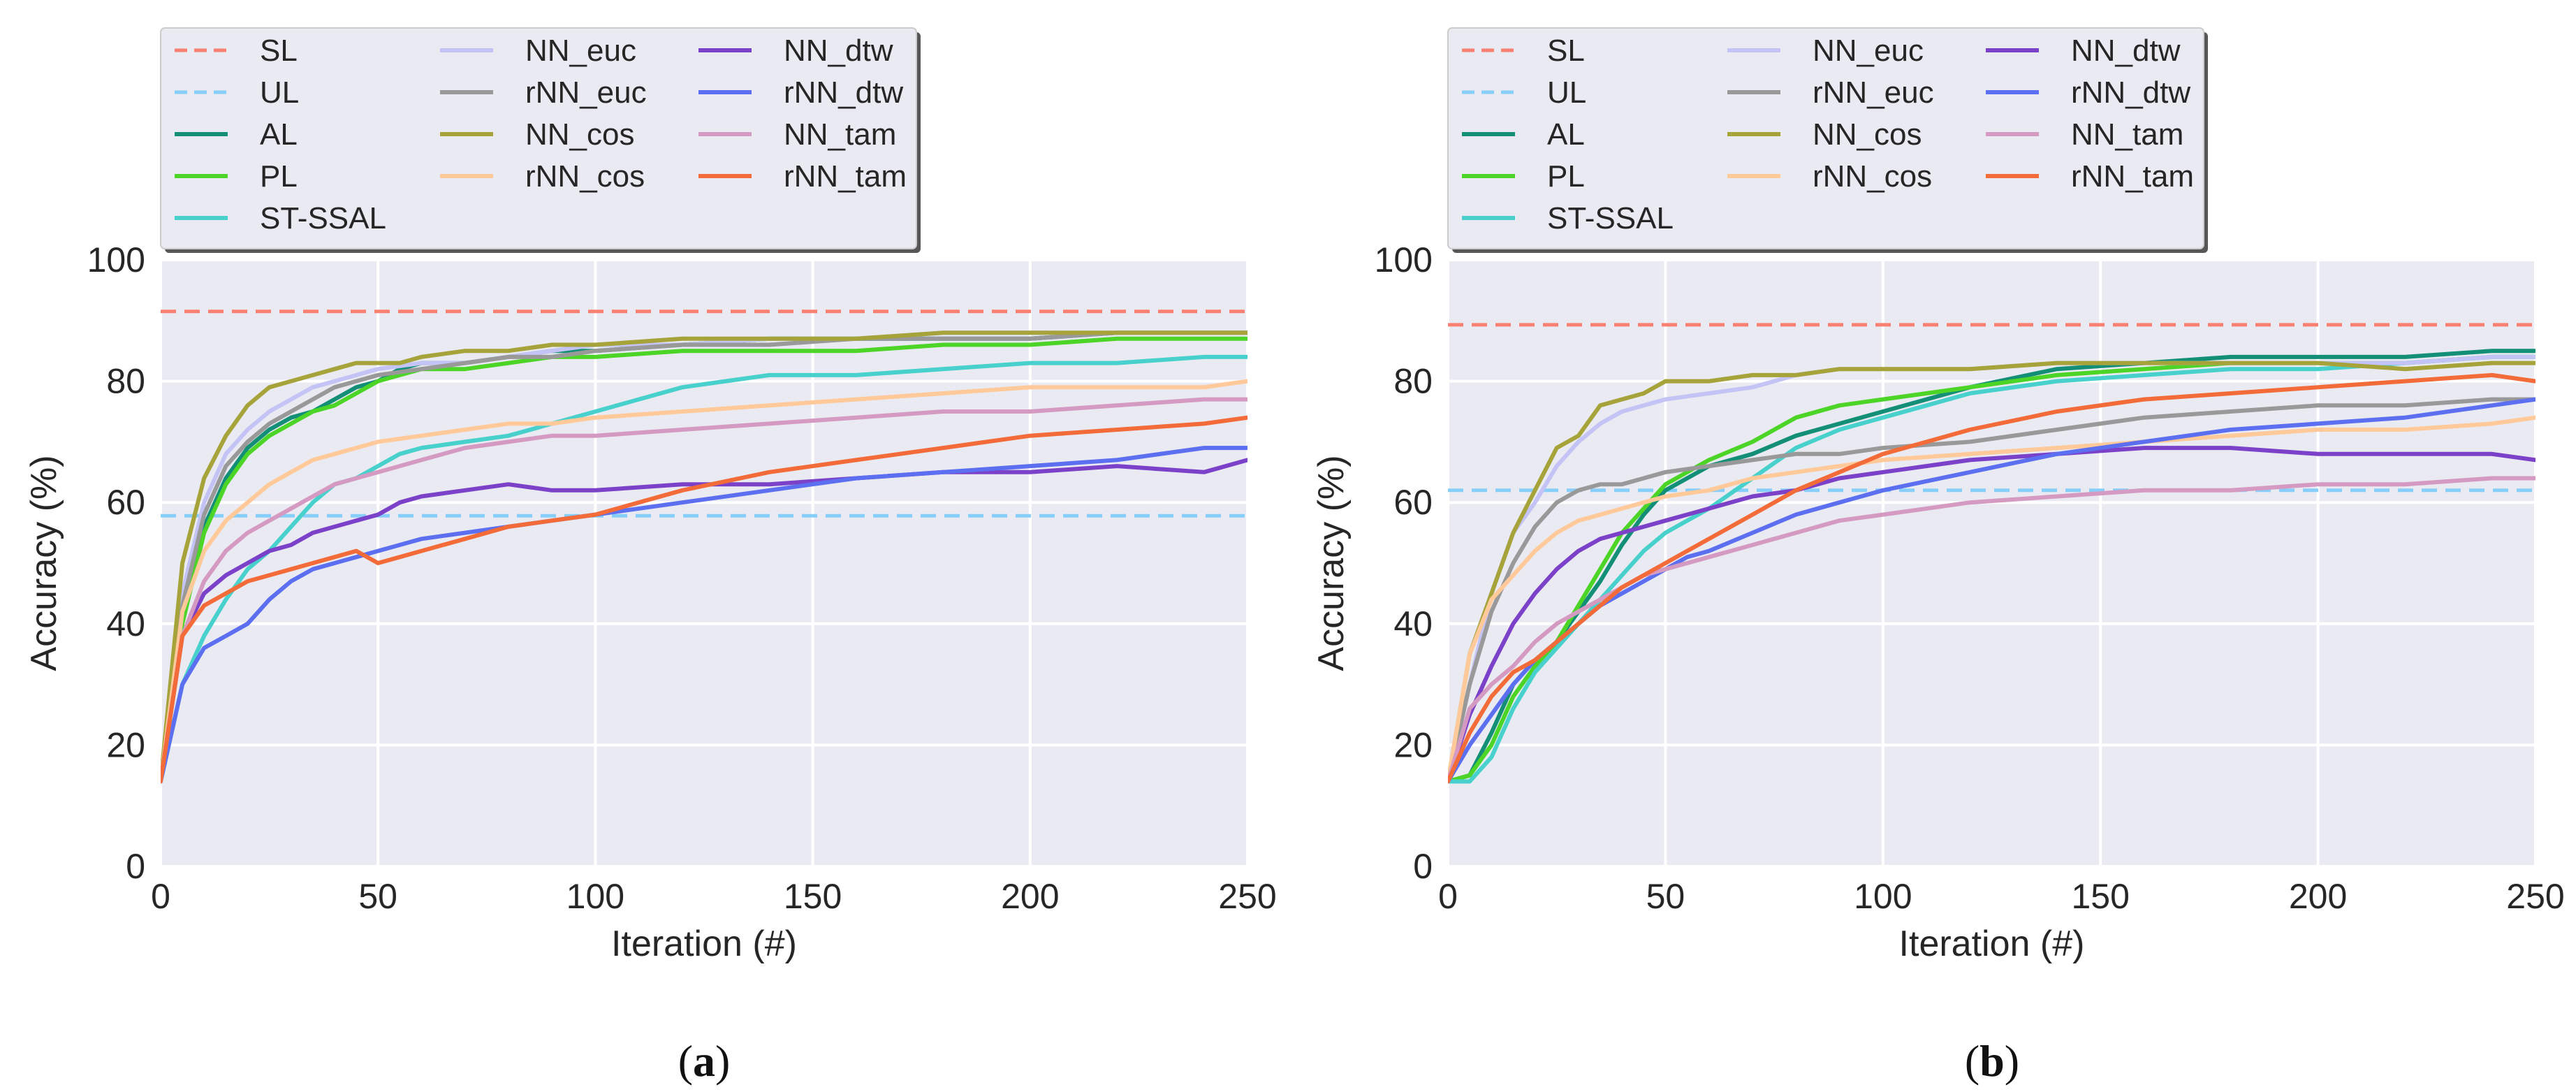  I want to click on series-line-rnn-tam, so click(704, 599).